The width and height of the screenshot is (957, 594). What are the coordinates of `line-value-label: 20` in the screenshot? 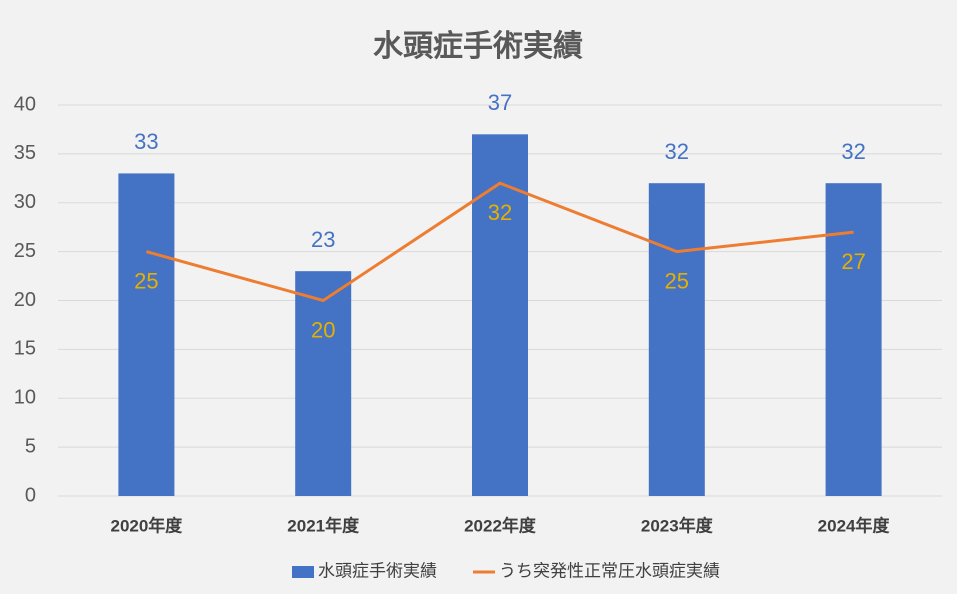 It's located at (323, 329).